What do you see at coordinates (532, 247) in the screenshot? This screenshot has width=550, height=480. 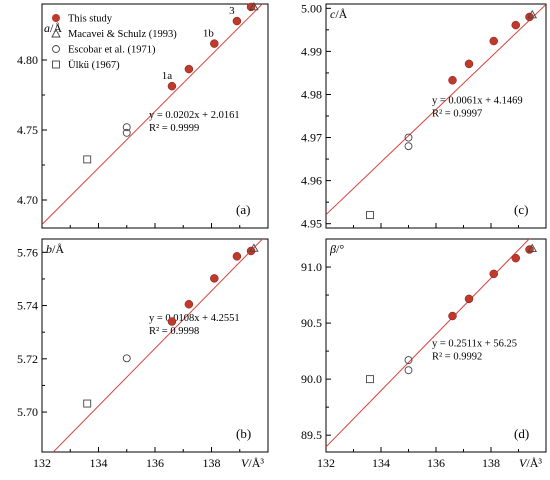 I see `panel-d-point-macavei` at bounding box center [532, 247].